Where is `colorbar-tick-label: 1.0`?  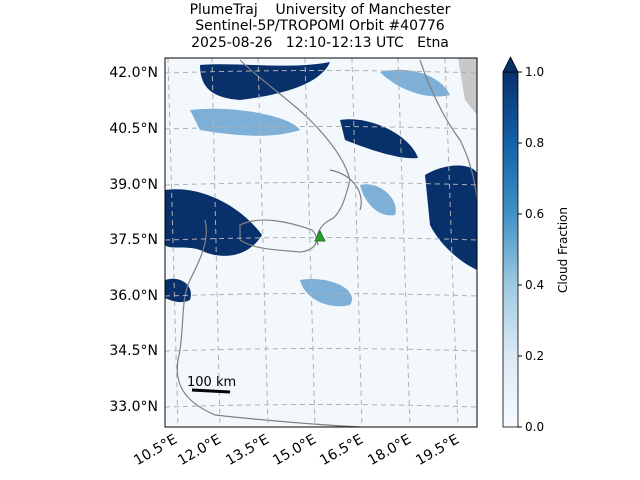
colorbar-tick-label: 1.0 is located at coordinates (534, 72).